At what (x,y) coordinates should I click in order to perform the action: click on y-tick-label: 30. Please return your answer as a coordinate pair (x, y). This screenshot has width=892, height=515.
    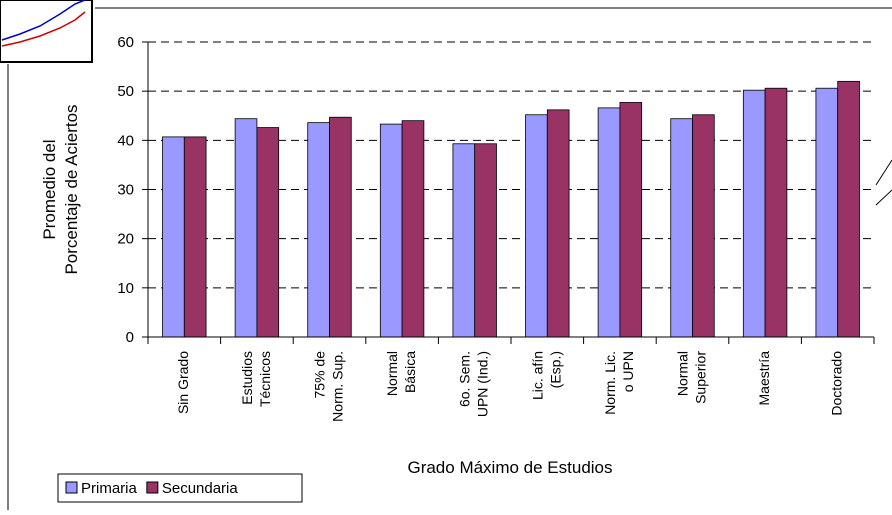
    Looking at the image, I should click on (125, 190).